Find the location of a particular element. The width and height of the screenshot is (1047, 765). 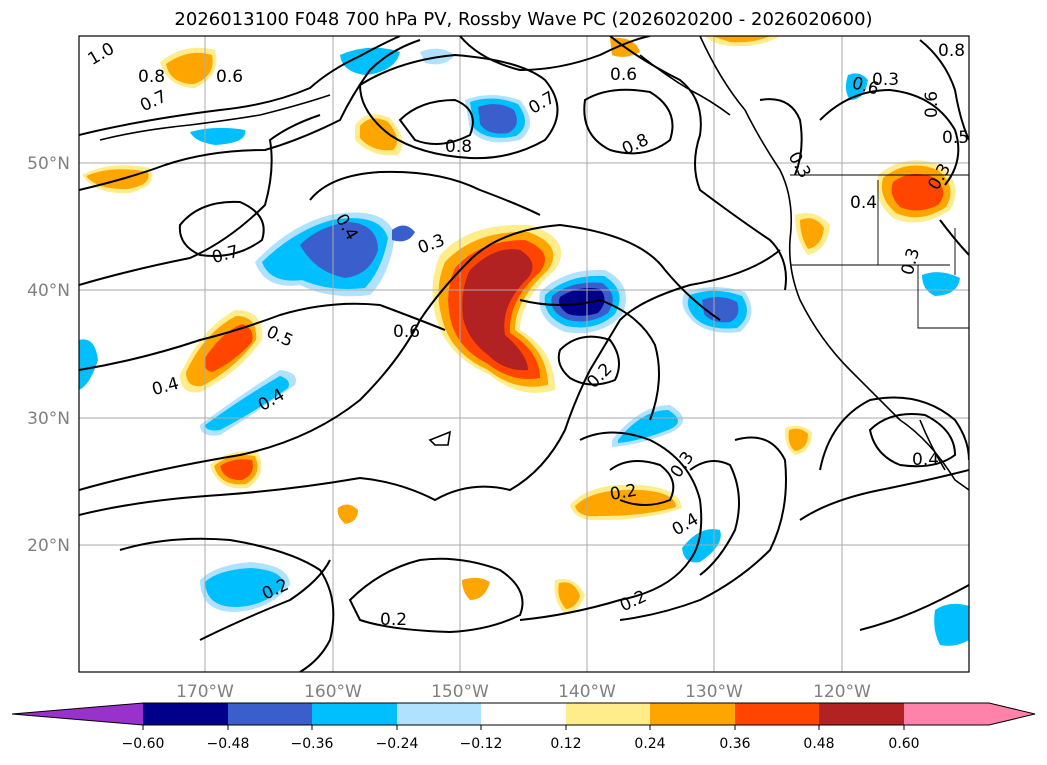

colorbar-tick: 0.60 is located at coordinates (903, 744).